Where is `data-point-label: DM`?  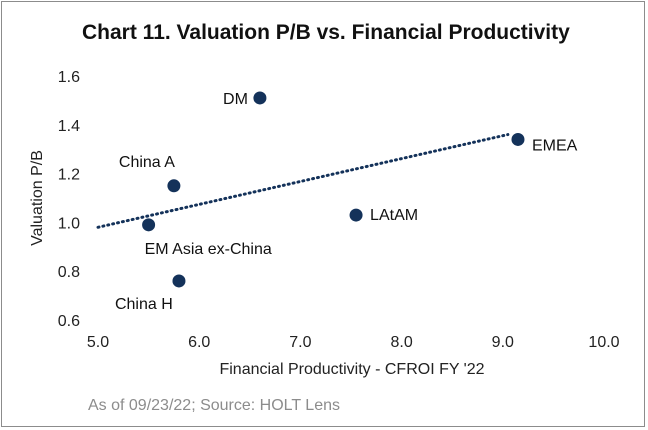 data-point-label: DM is located at coordinates (235, 99).